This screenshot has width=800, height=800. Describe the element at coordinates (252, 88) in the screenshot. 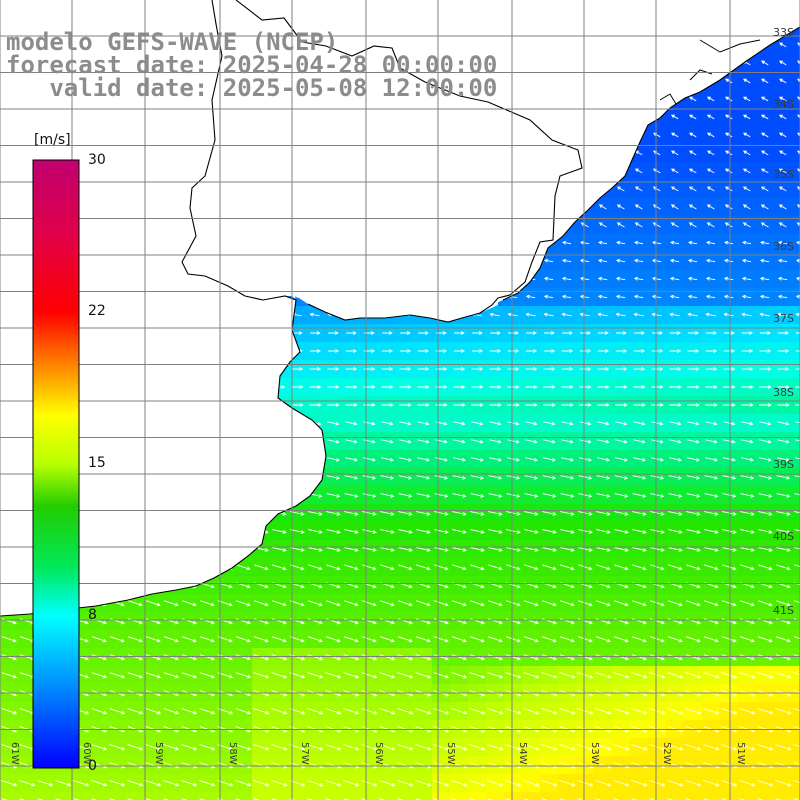

I see `valid-date: valid date: 2025-05-08 12:00:00` at that location.